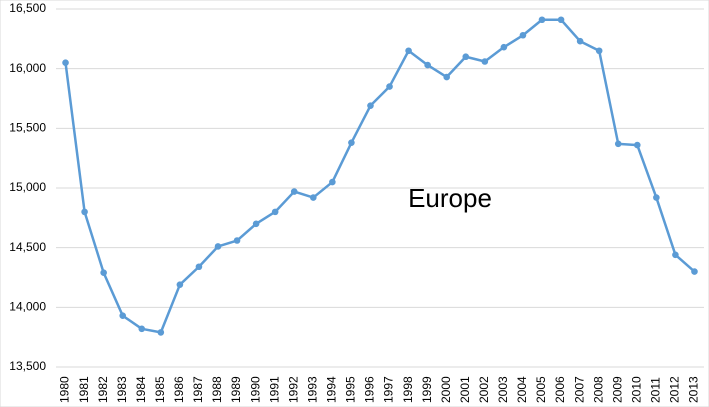 This screenshot has height=407, width=709. What do you see at coordinates (675, 389) in the screenshot?
I see `x-tick-label: 2012` at bounding box center [675, 389].